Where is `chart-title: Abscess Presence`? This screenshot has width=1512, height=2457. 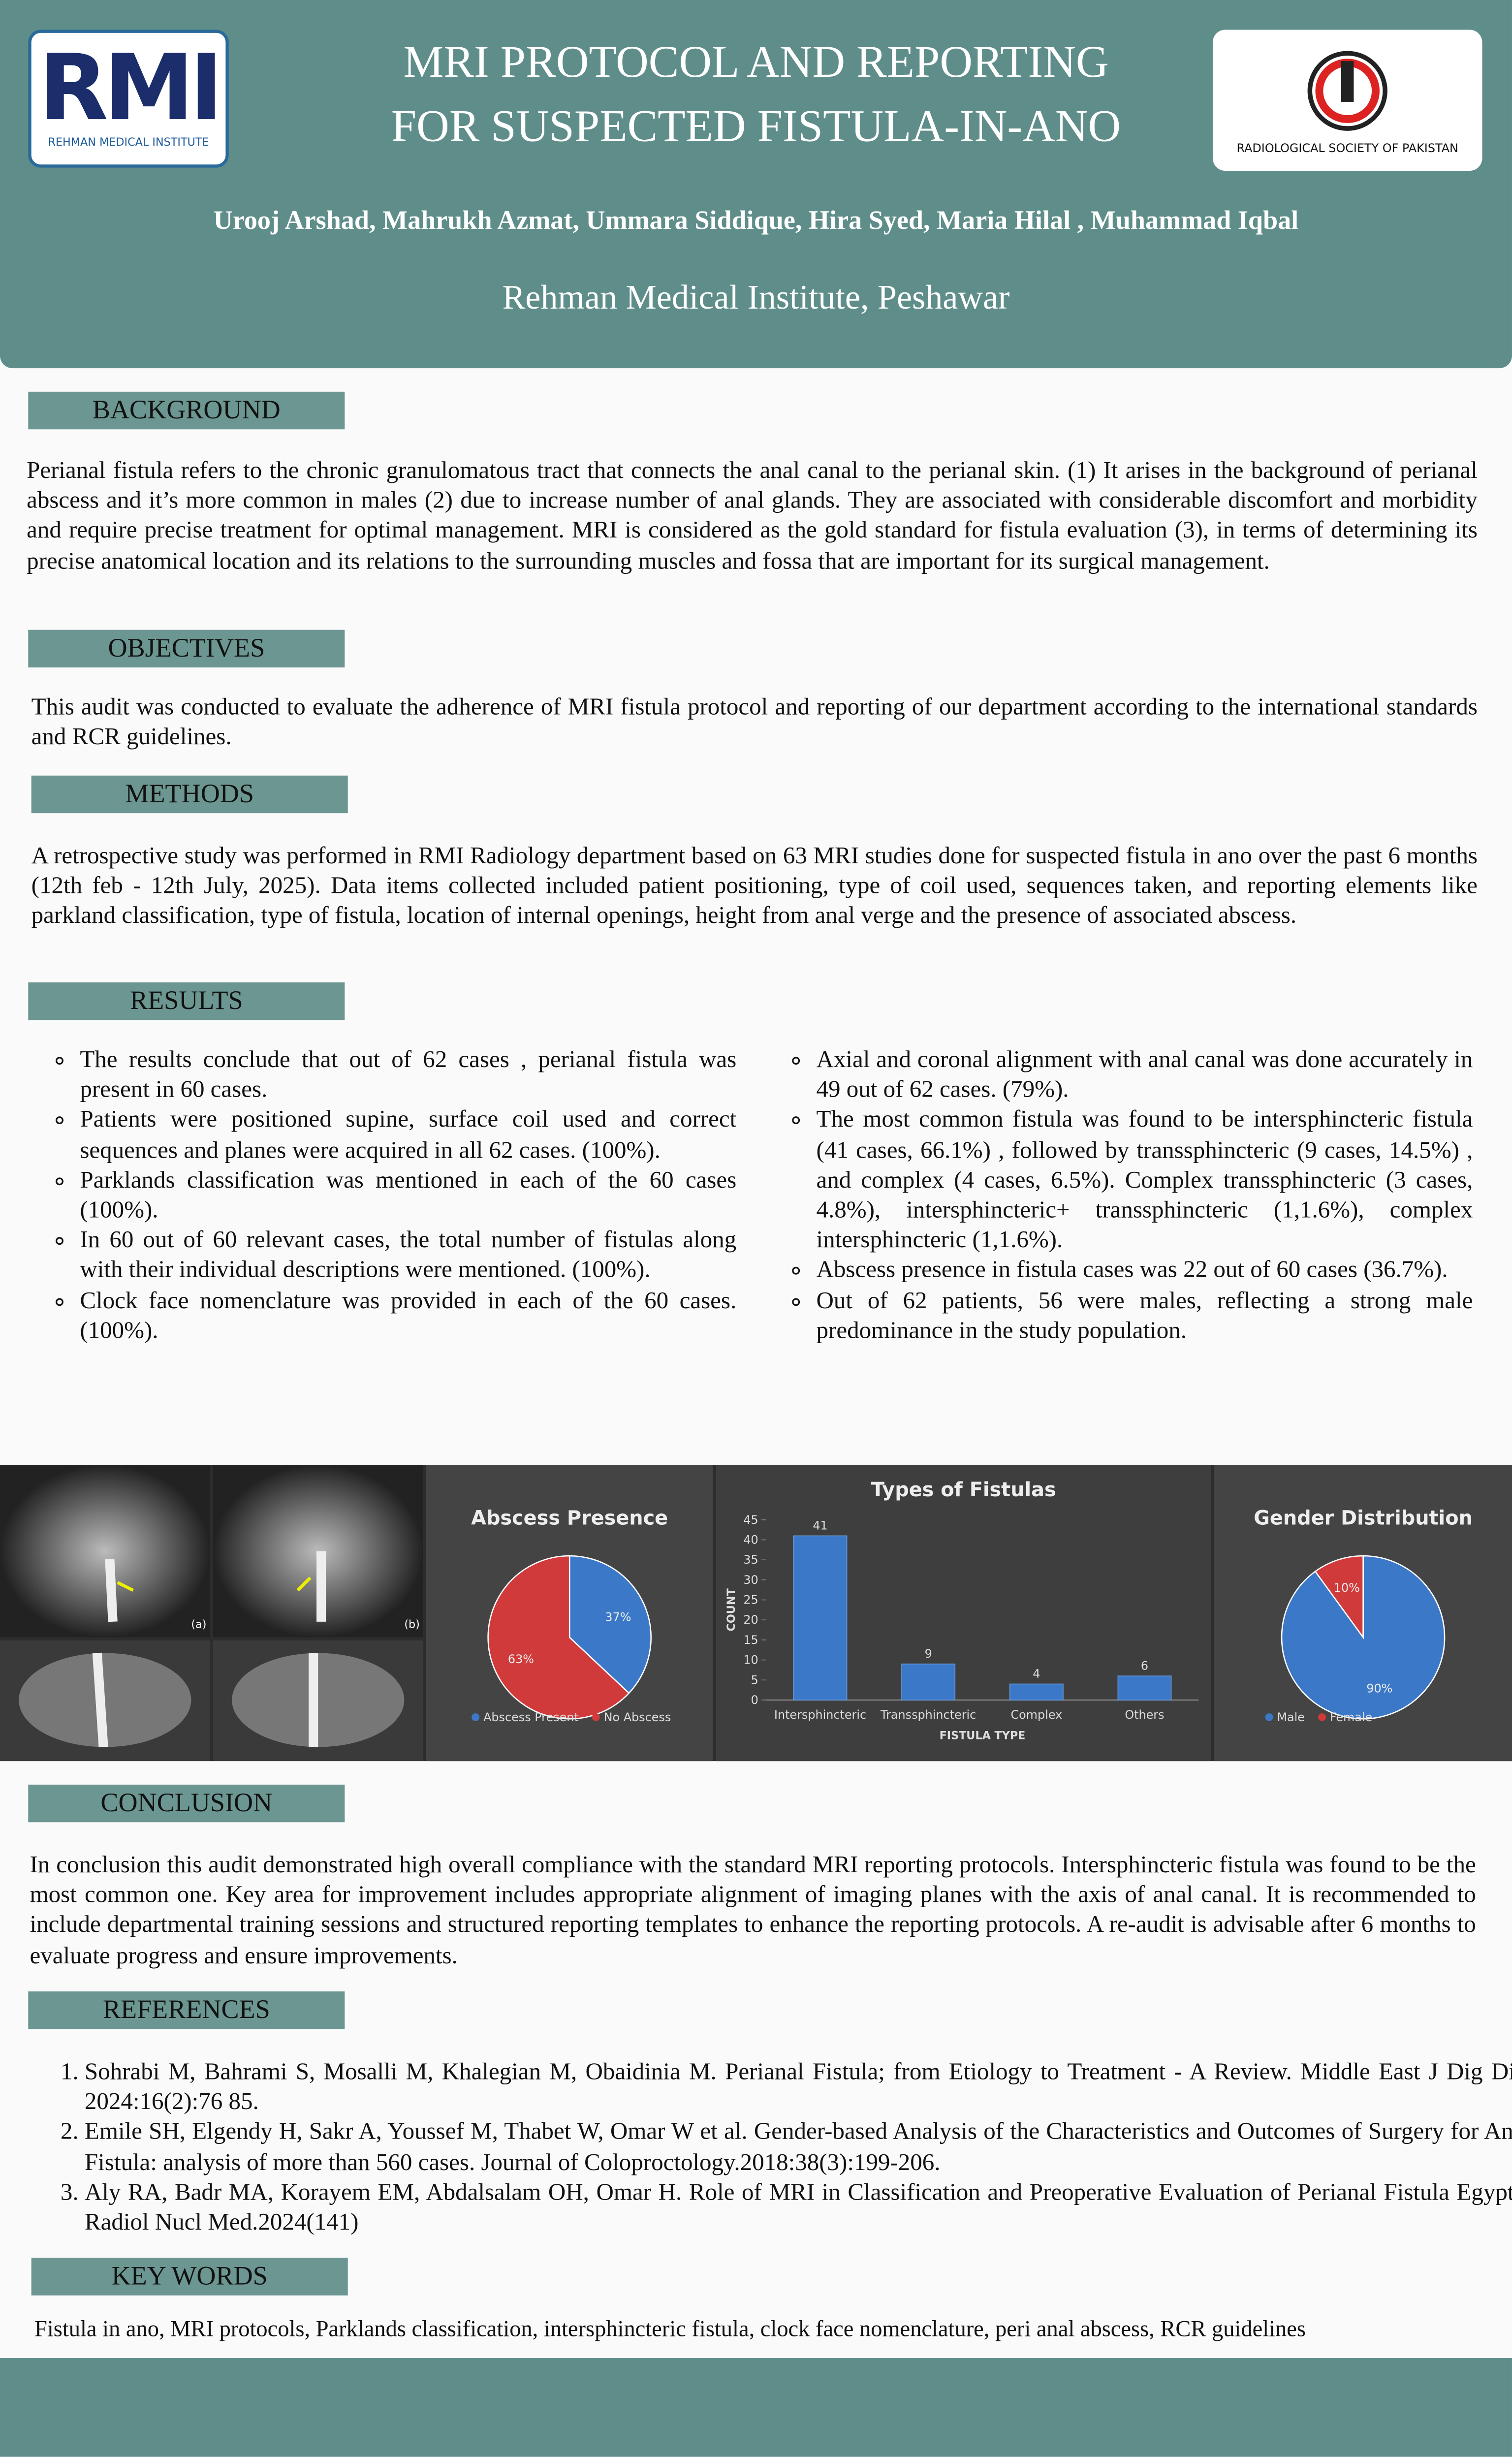 chart-title: Abscess Presence is located at coordinates (569, 1518).